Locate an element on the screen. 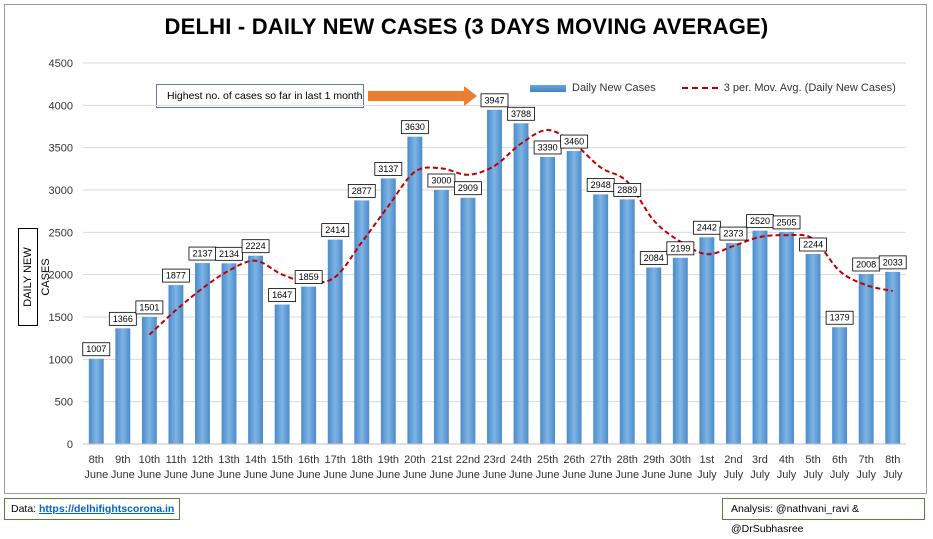  data-label: 3947 is located at coordinates (494, 100).